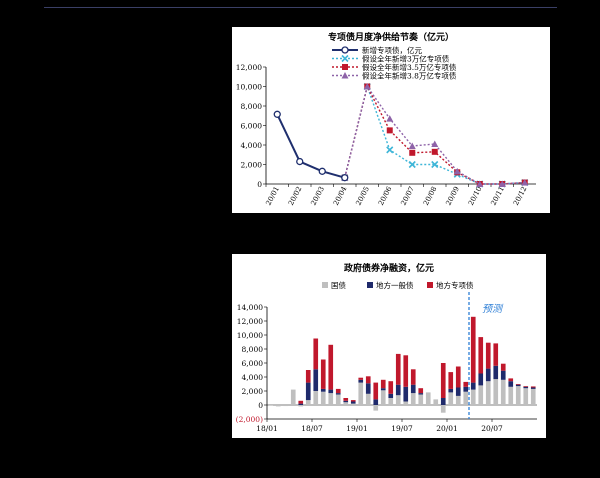 The height and width of the screenshot is (478, 600). I want to click on chart2-legend-label: 国债, so click(338, 285).